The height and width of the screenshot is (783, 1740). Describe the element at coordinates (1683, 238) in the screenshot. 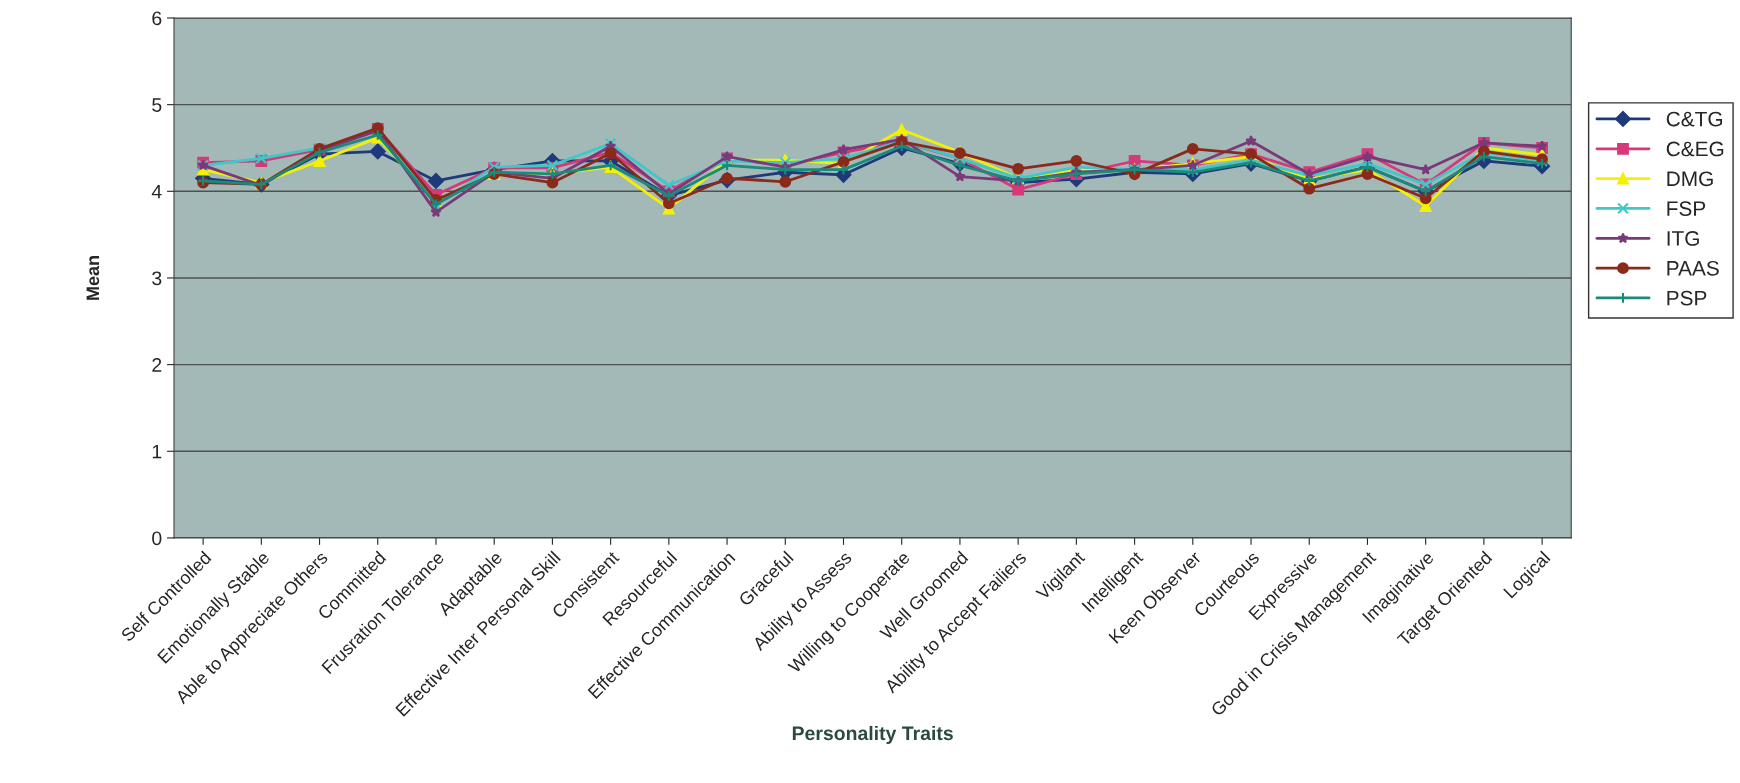

I see `legend-label: ITG` at that location.